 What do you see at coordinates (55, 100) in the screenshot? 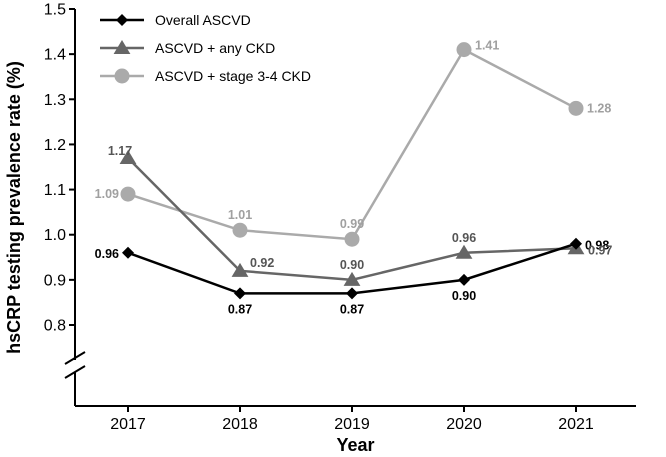
I see `y-tick-label: 1.3` at bounding box center [55, 100].